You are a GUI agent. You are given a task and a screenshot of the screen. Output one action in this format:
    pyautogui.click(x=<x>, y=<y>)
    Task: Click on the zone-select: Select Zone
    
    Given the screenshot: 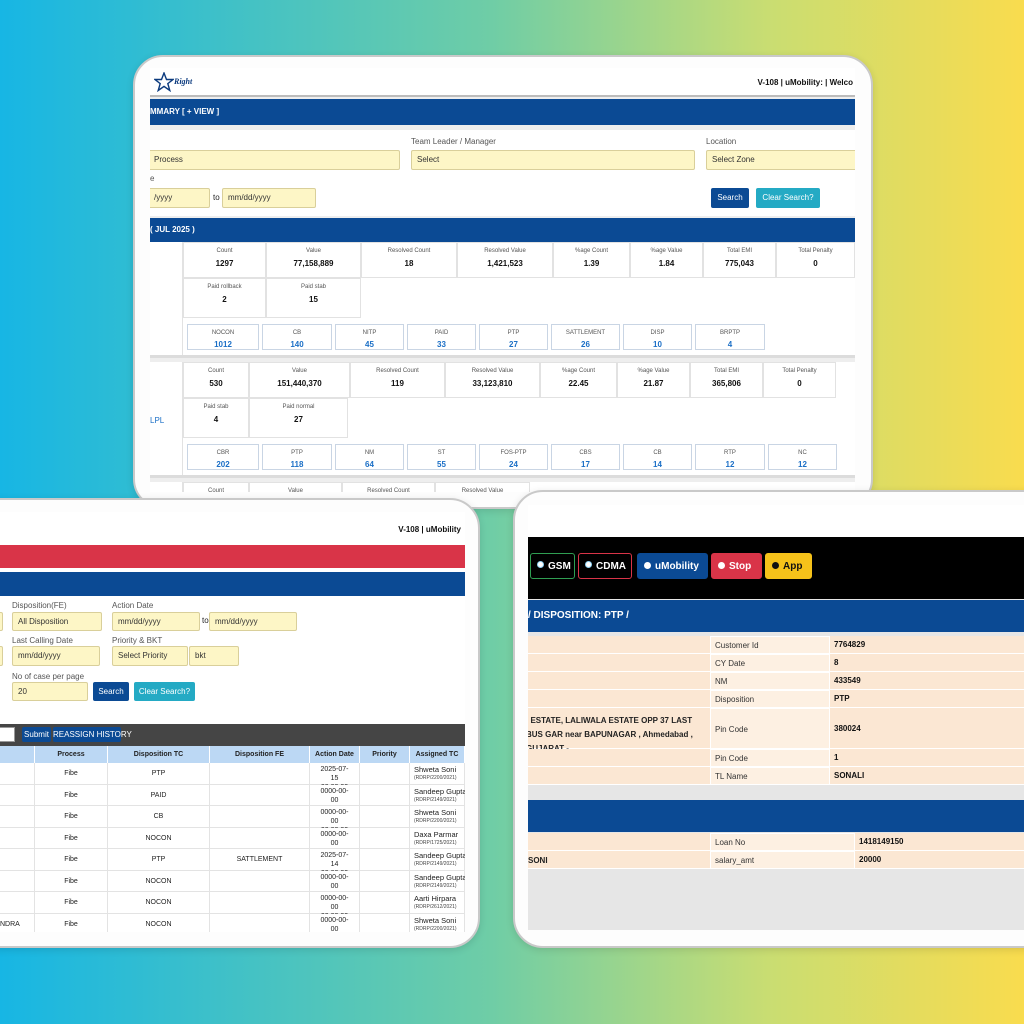 What is the action you would take?
    pyautogui.click(x=780, y=160)
    